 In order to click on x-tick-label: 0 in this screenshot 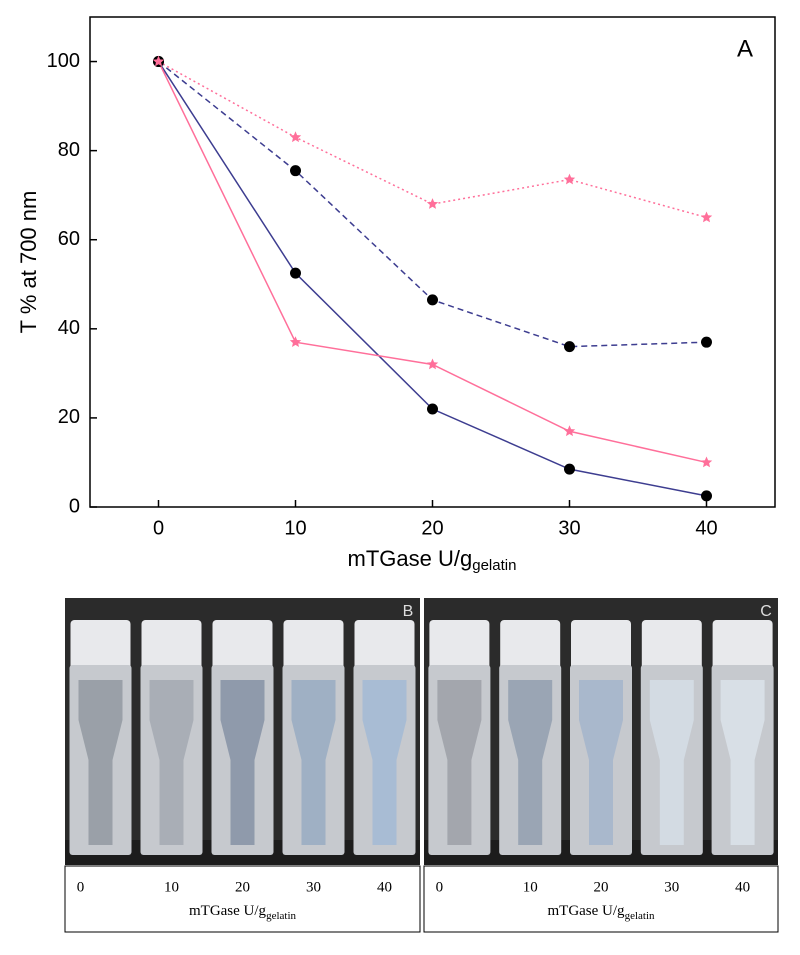, I will do `click(158, 528)`.